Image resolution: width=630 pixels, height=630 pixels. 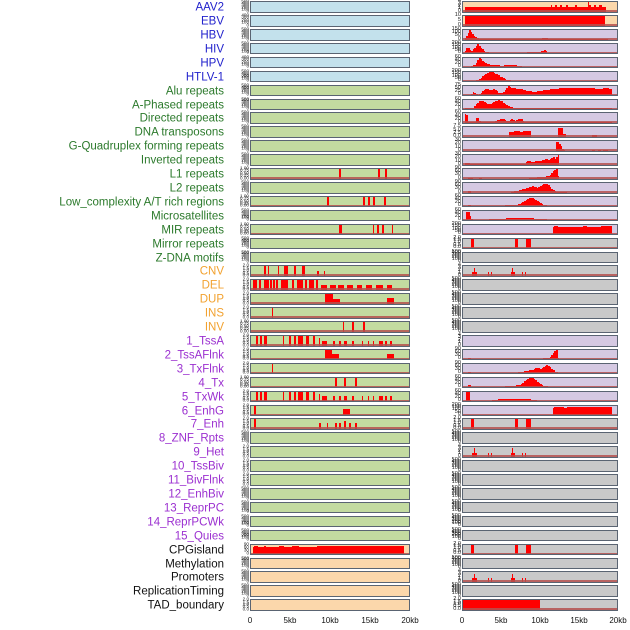 What do you see at coordinates (245, 373) in the screenshot?
I see `y-axis-tick-label: 0.0` at bounding box center [245, 373].